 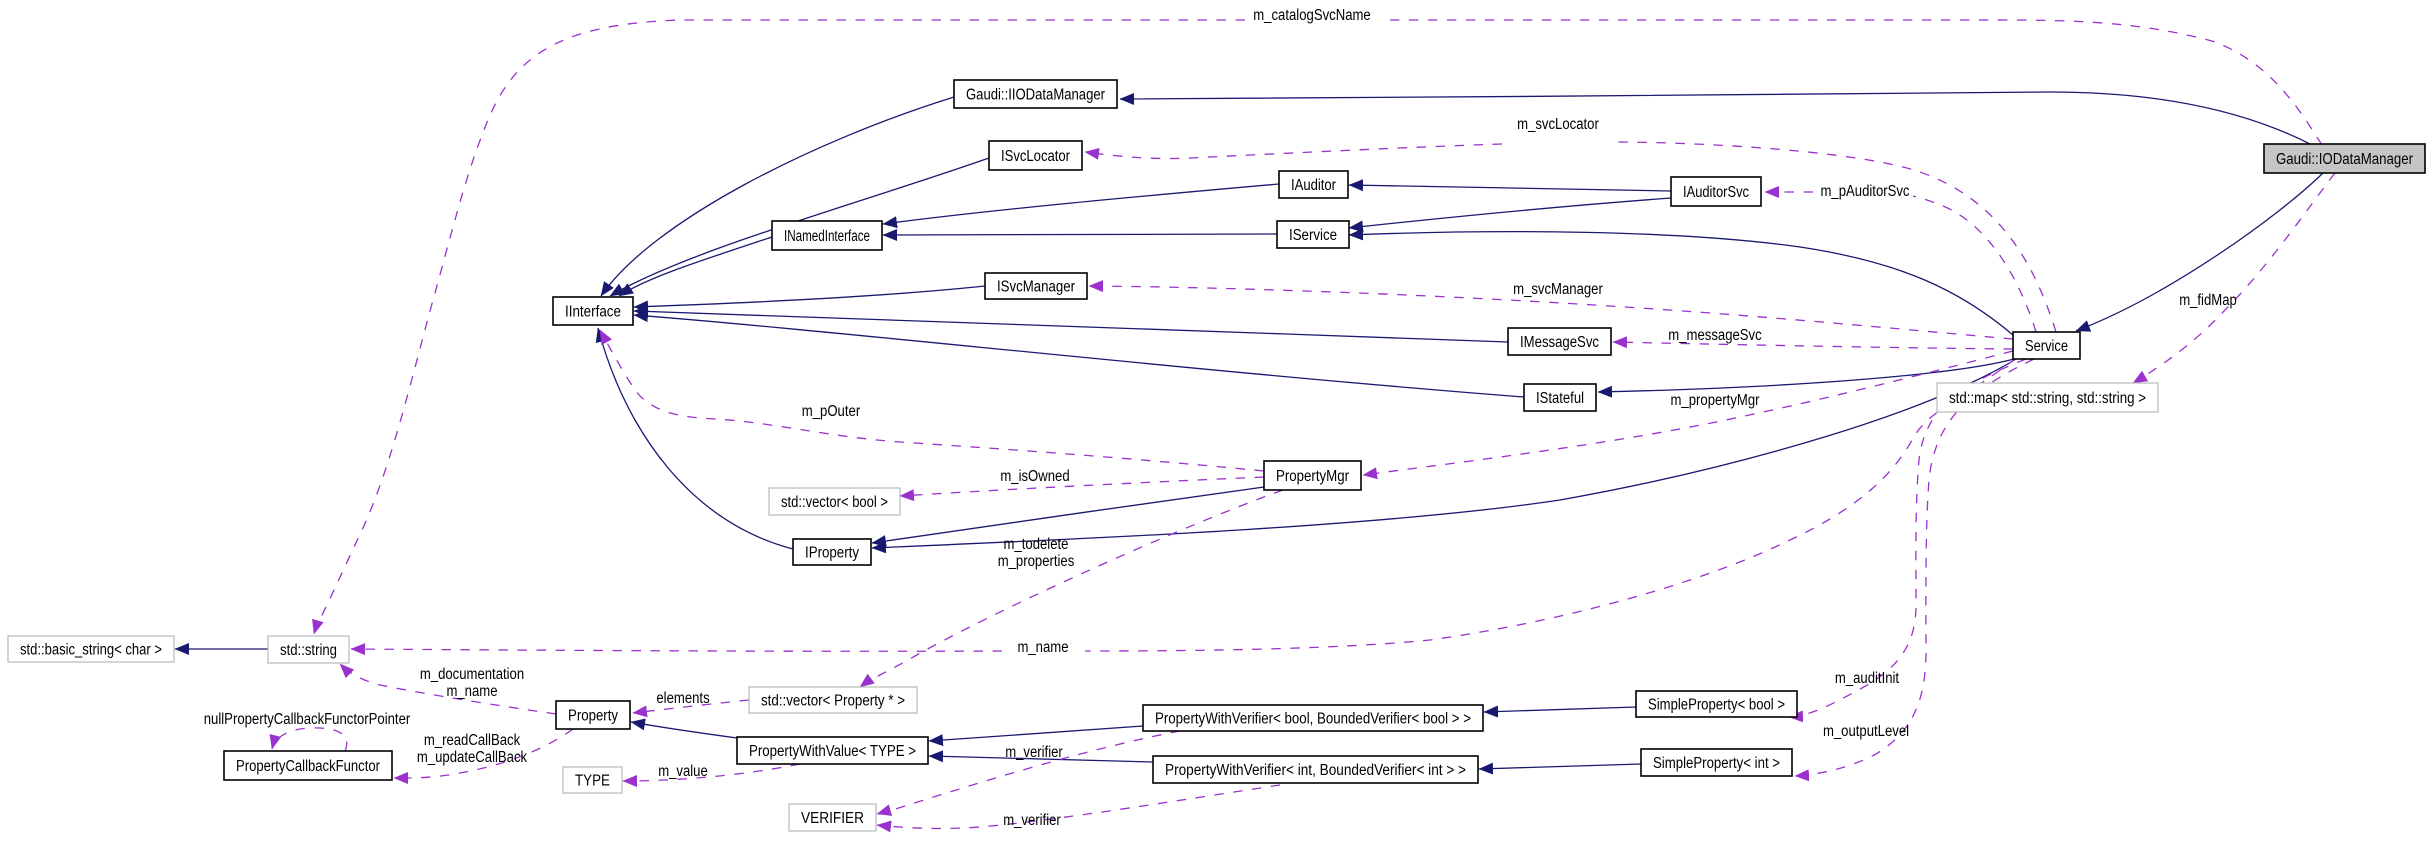 What do you see at coordinates (1036, 561) in the screenshot?
I see `svg-text: m_properties` at bounding box center [1036, 561].